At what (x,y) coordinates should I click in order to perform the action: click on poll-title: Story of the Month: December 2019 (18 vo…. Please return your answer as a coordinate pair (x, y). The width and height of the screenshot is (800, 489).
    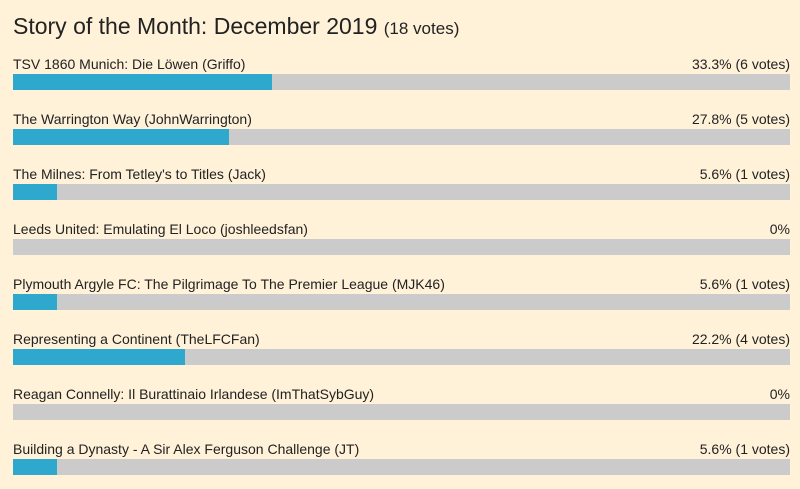
    Looking at the image, I should click on (236, 27).